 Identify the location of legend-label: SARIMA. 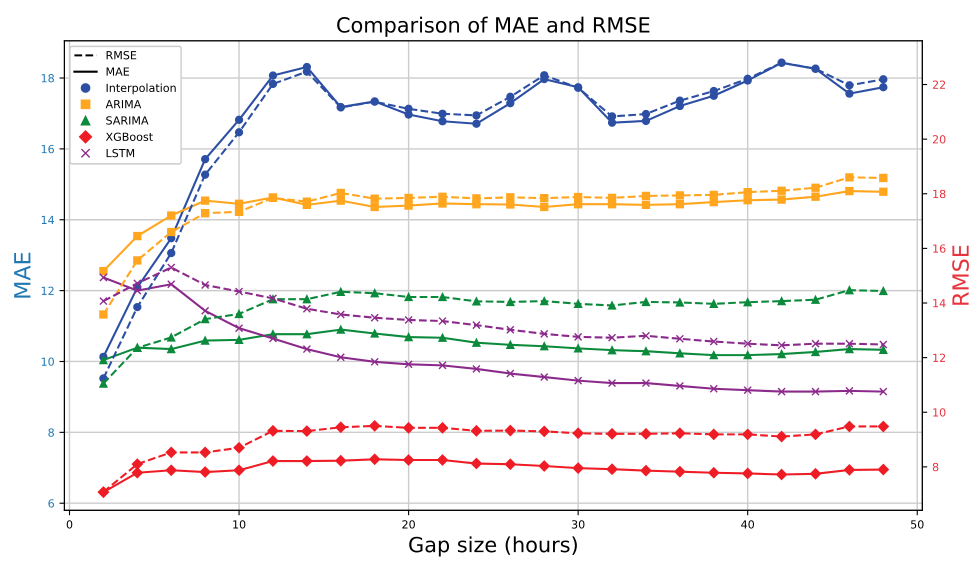
(127, 120).